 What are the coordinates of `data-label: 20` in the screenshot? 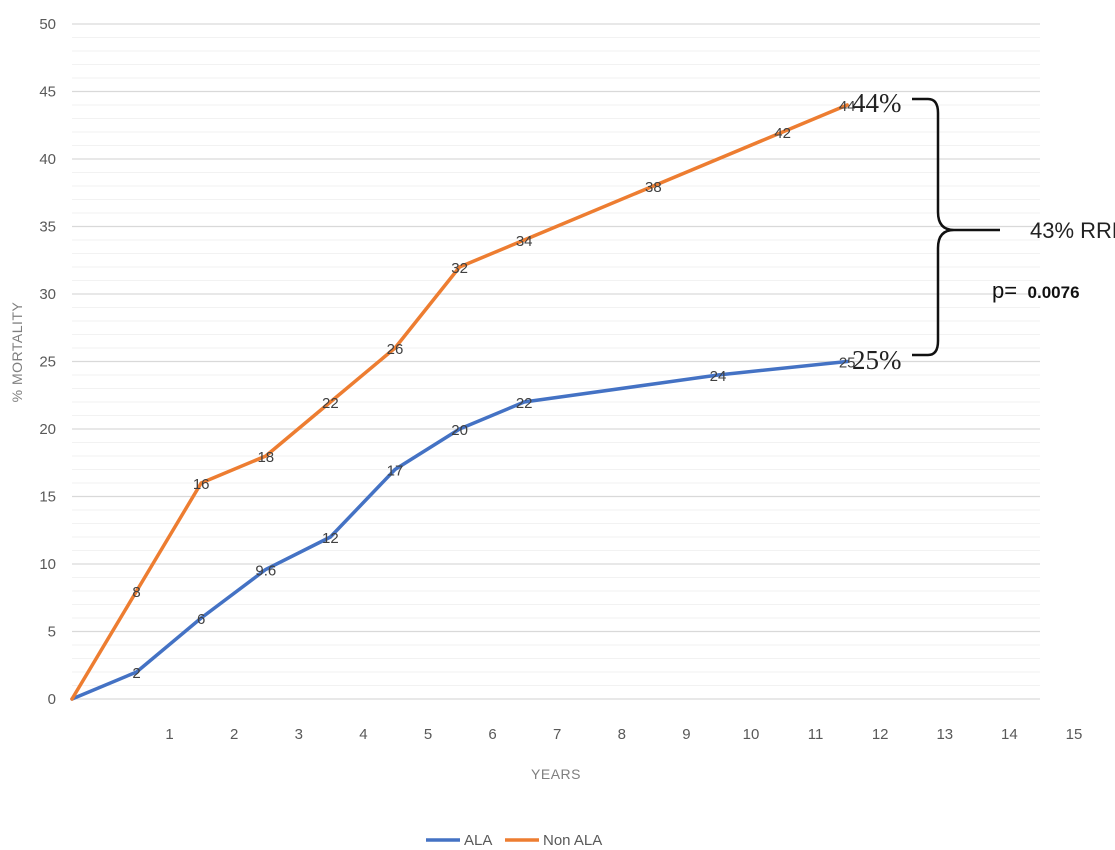 It's located at (459, 430).